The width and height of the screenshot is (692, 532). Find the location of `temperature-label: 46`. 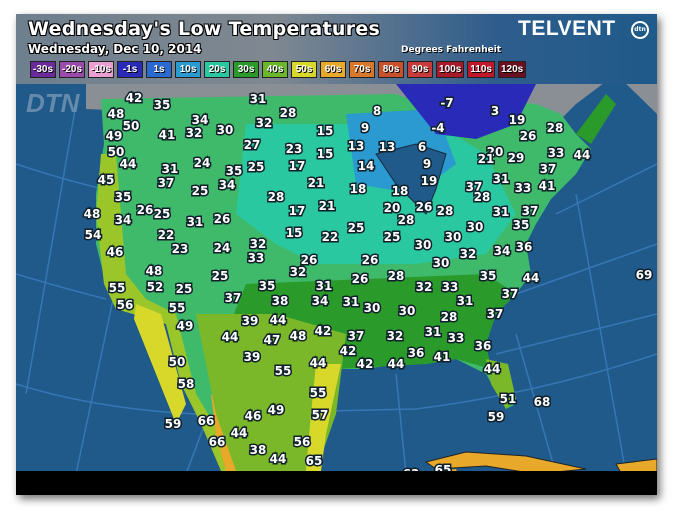

temperature-label: 46 is located at coordinates (253, 416).